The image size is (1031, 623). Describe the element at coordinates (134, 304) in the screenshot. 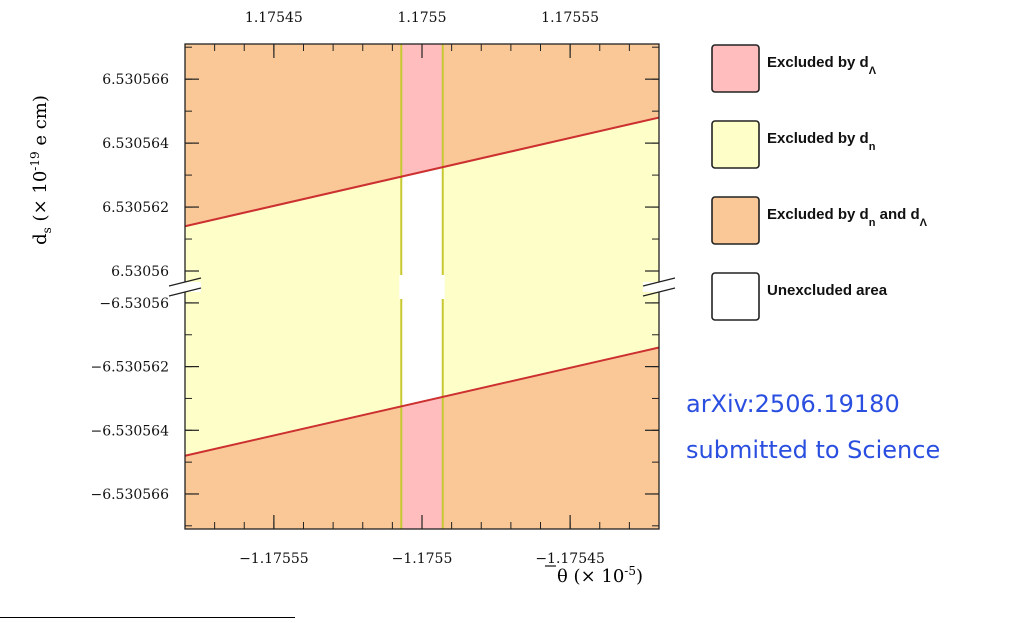

I see `y-lower-tick-label: −6.53056` at that location.